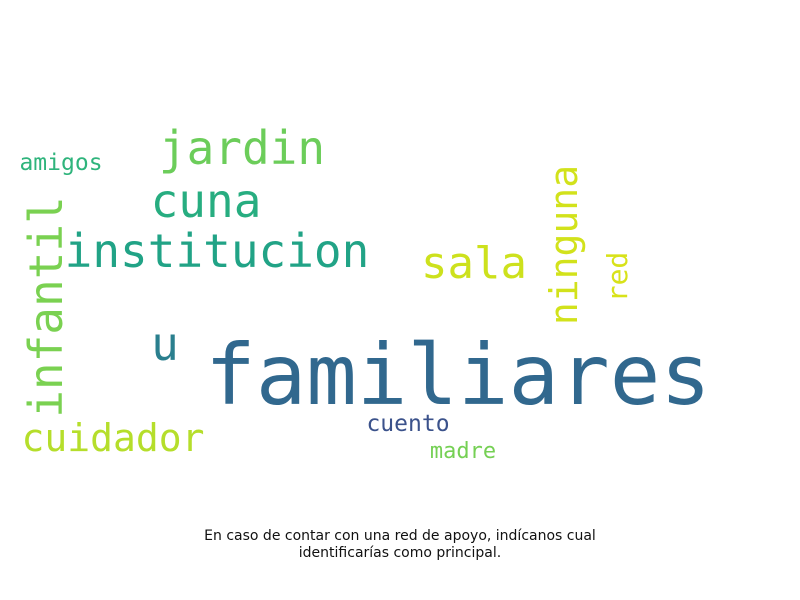 The image size is (800, 600). Describe the element at coordinates (400, 553) in the screenshot. I see `caption-line-2: identificarías como principal.` at that location.